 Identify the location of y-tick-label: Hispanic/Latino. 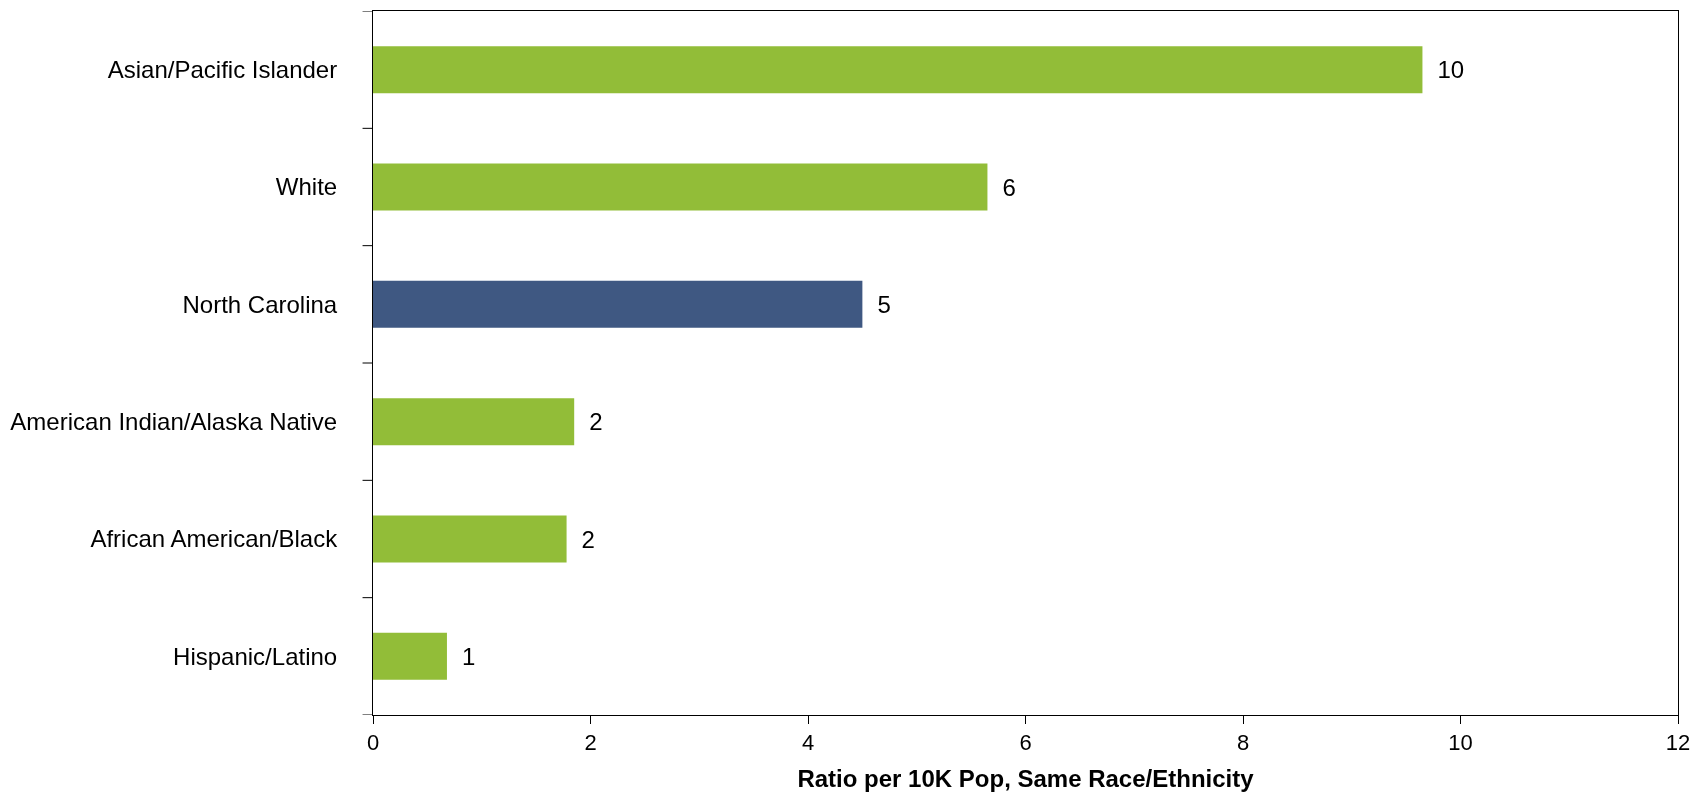
(255, 656).